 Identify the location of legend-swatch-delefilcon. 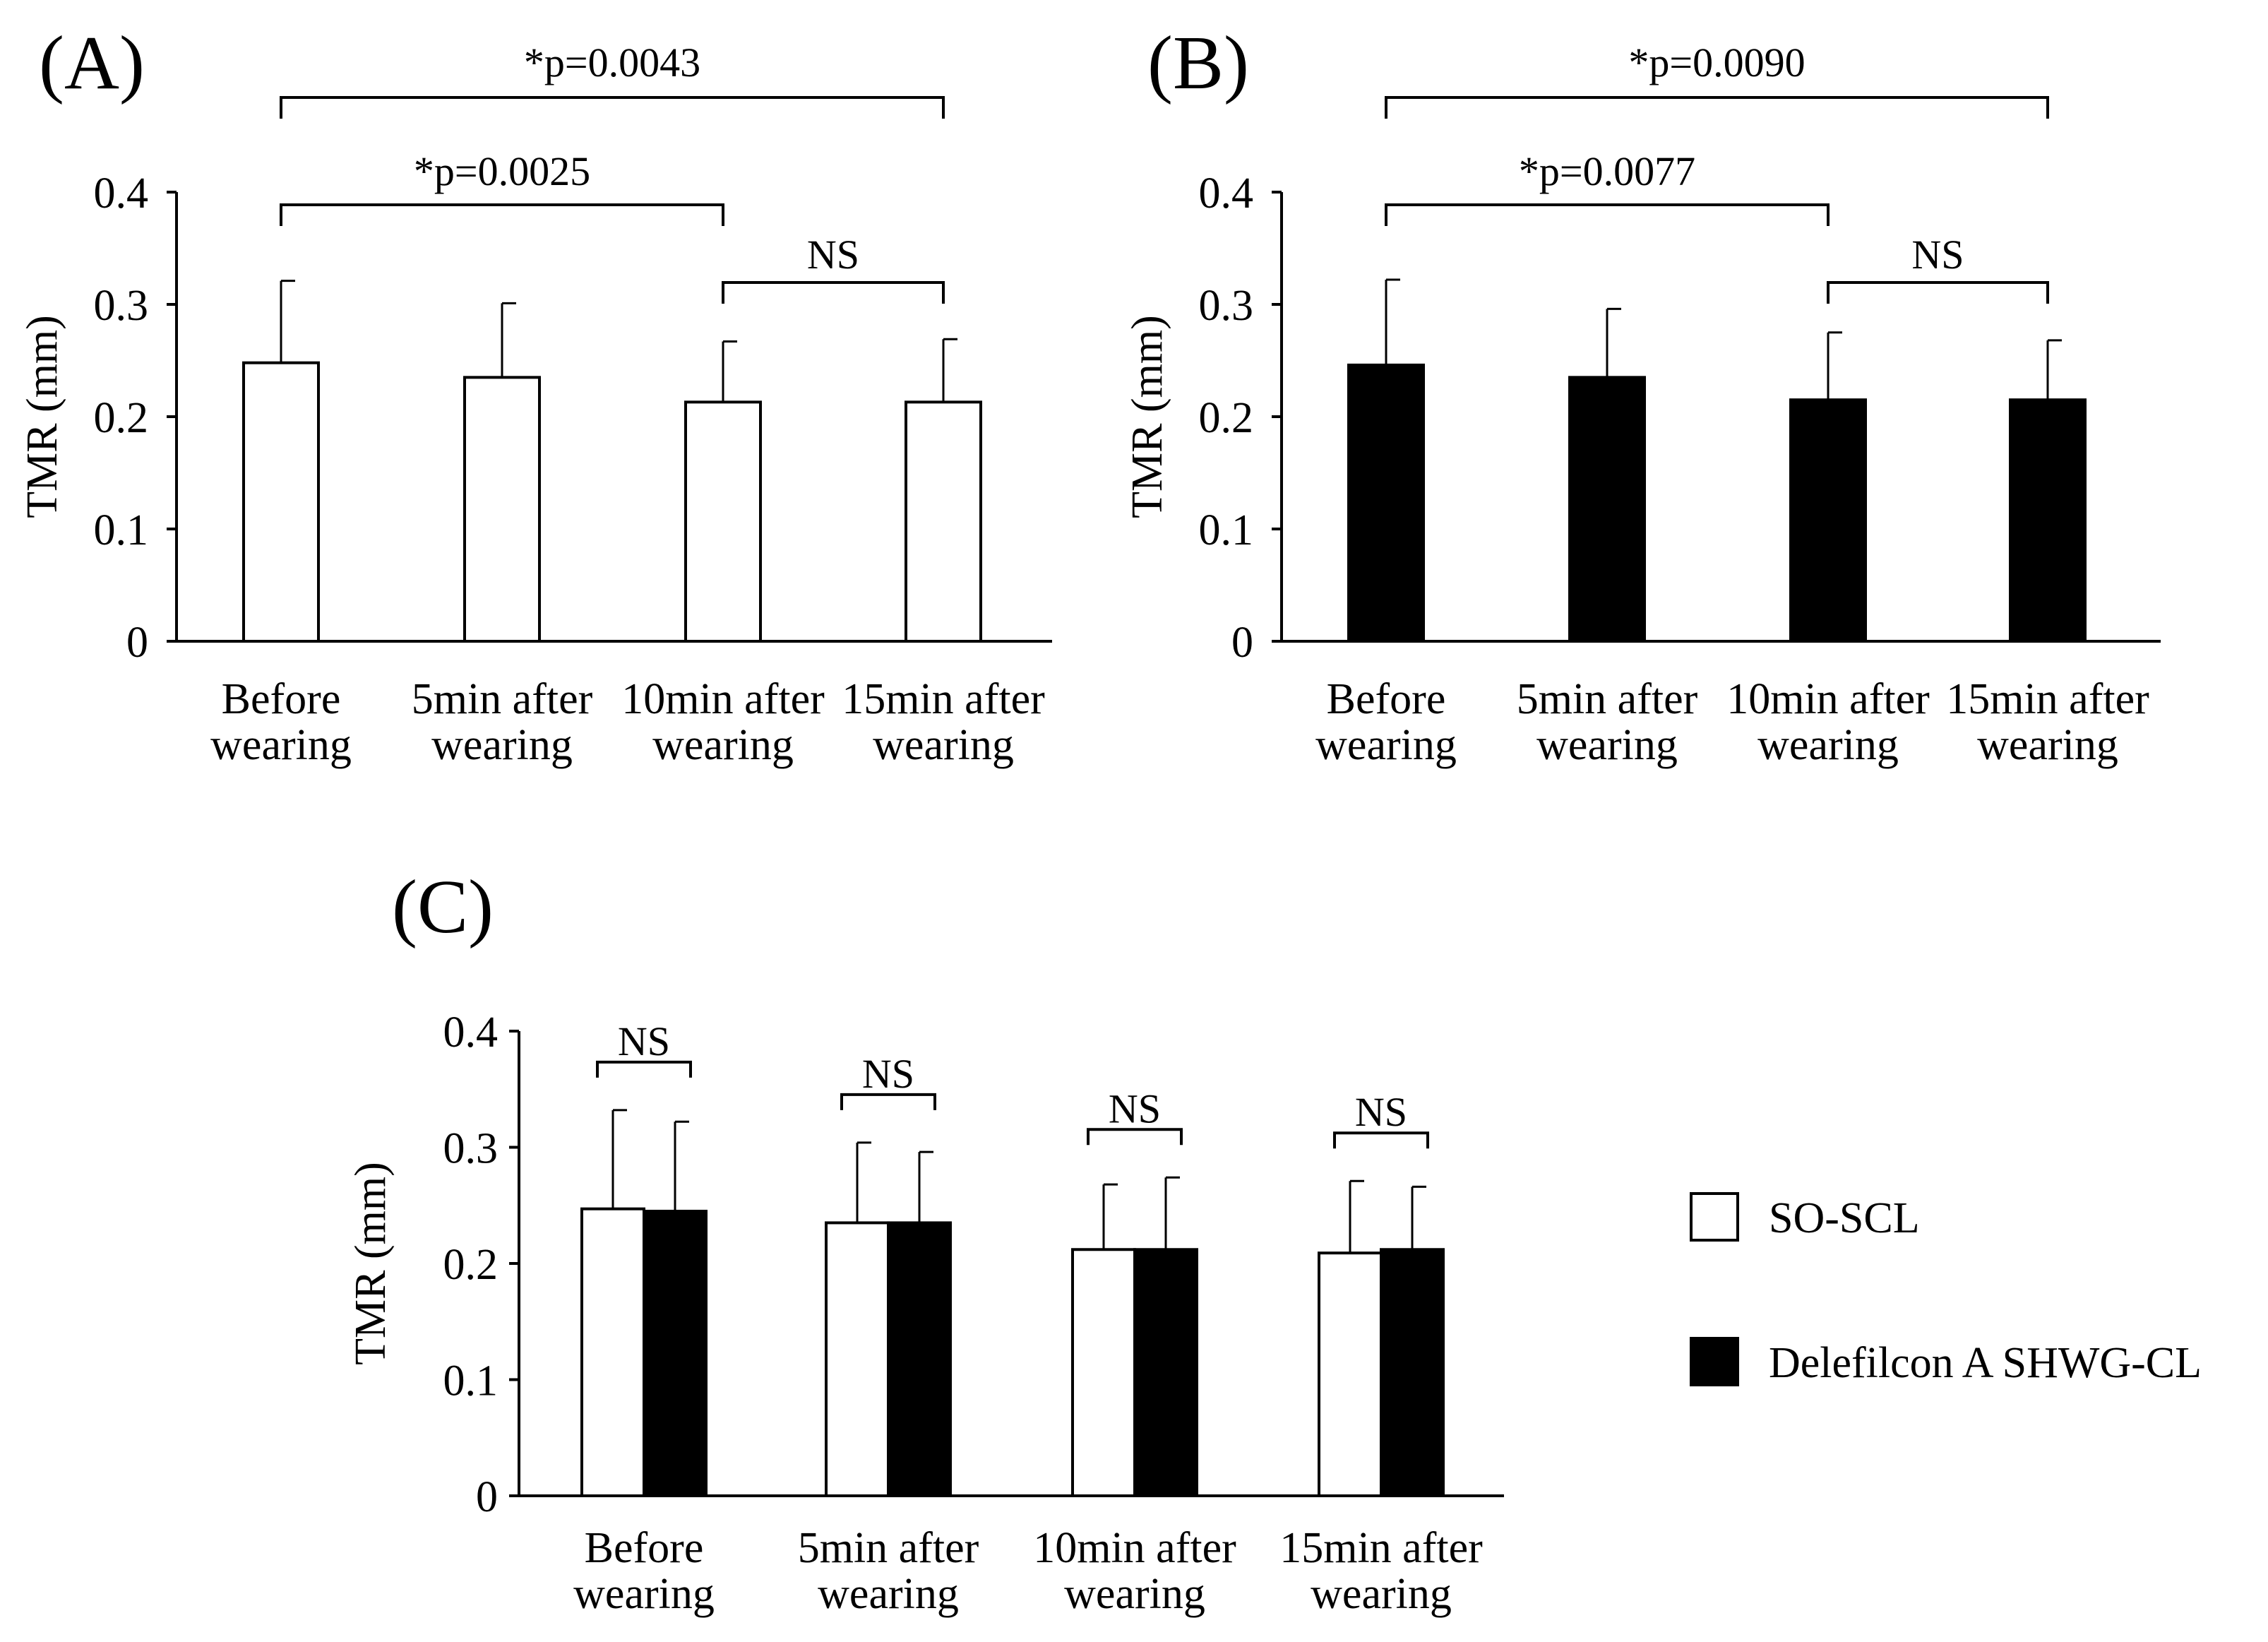
(1715, 1361).